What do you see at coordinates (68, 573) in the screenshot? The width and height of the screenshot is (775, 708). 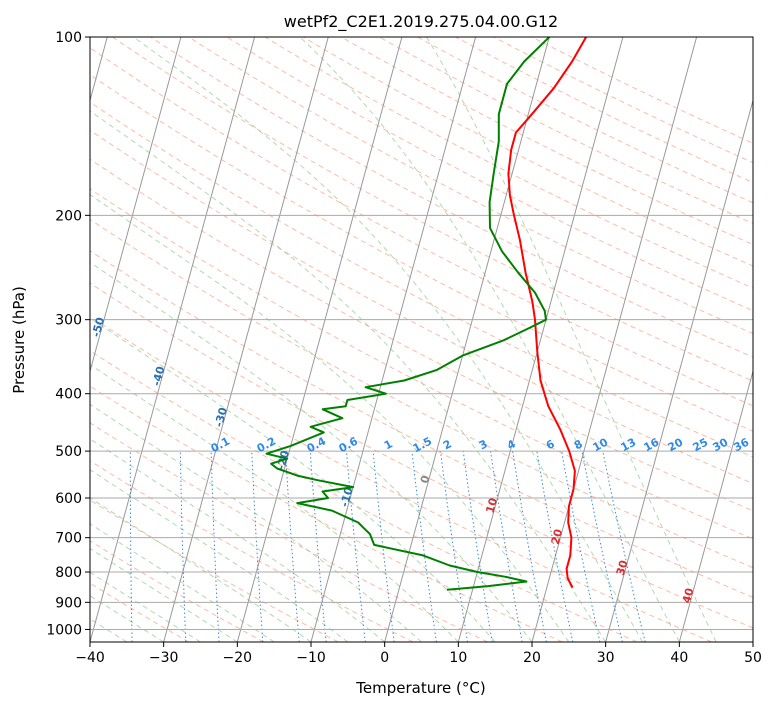 I see `y-tick-label: 800` at bounding box center [68, 573].